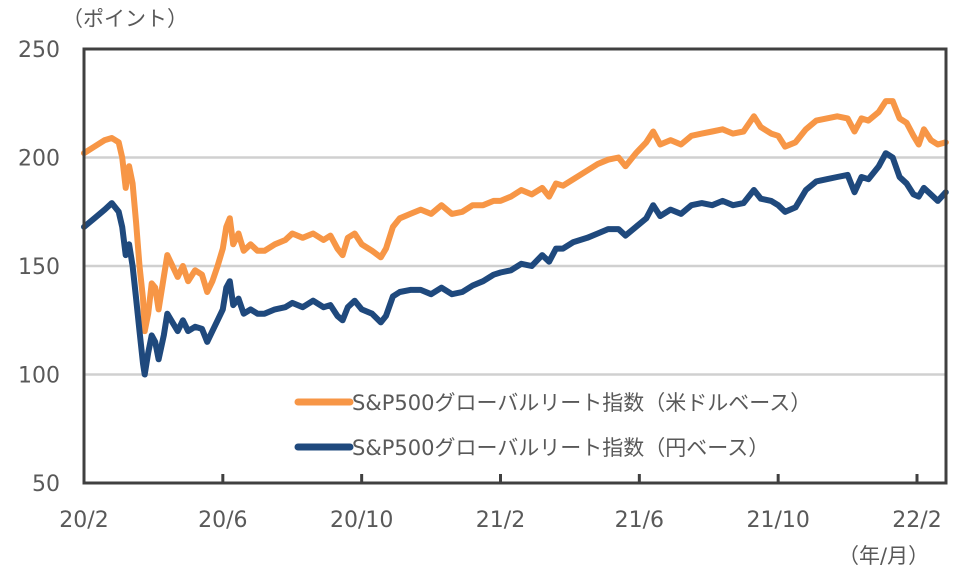 This screenshot has width=956, height=571. What do you see at coordinates (39, 159) in the screenshot?
I see `y-tick-label: 200` at bounding box center [39, 159].